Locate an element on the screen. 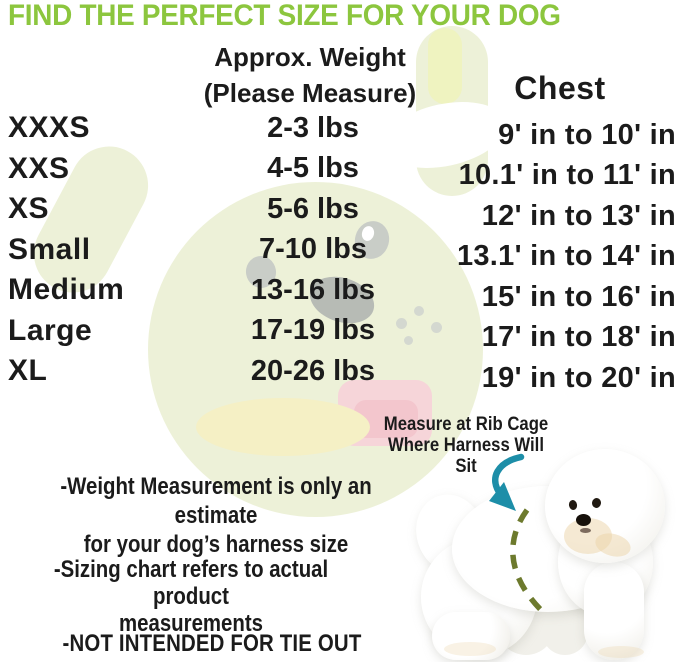 The image size is (679, 662). chest-value: 13.1' in to 14' in is located at coordinates (566, 256).